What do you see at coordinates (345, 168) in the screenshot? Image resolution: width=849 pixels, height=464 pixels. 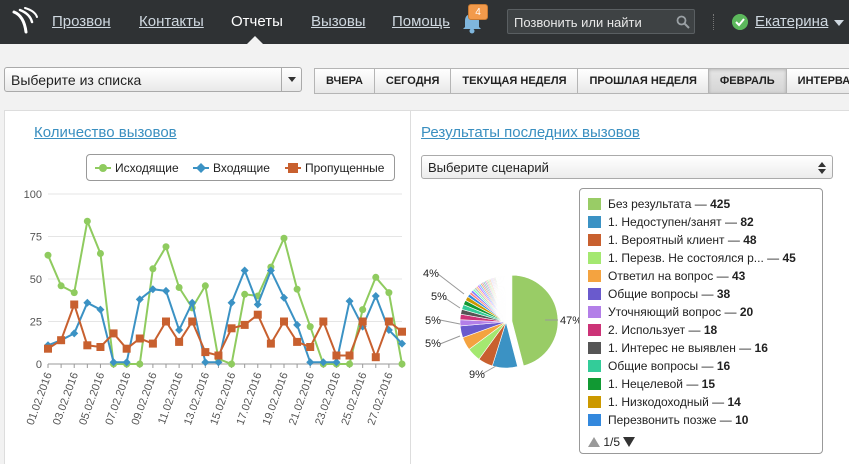 I see `legend-missed: Пропущенные` at bounding box center [345, 168].